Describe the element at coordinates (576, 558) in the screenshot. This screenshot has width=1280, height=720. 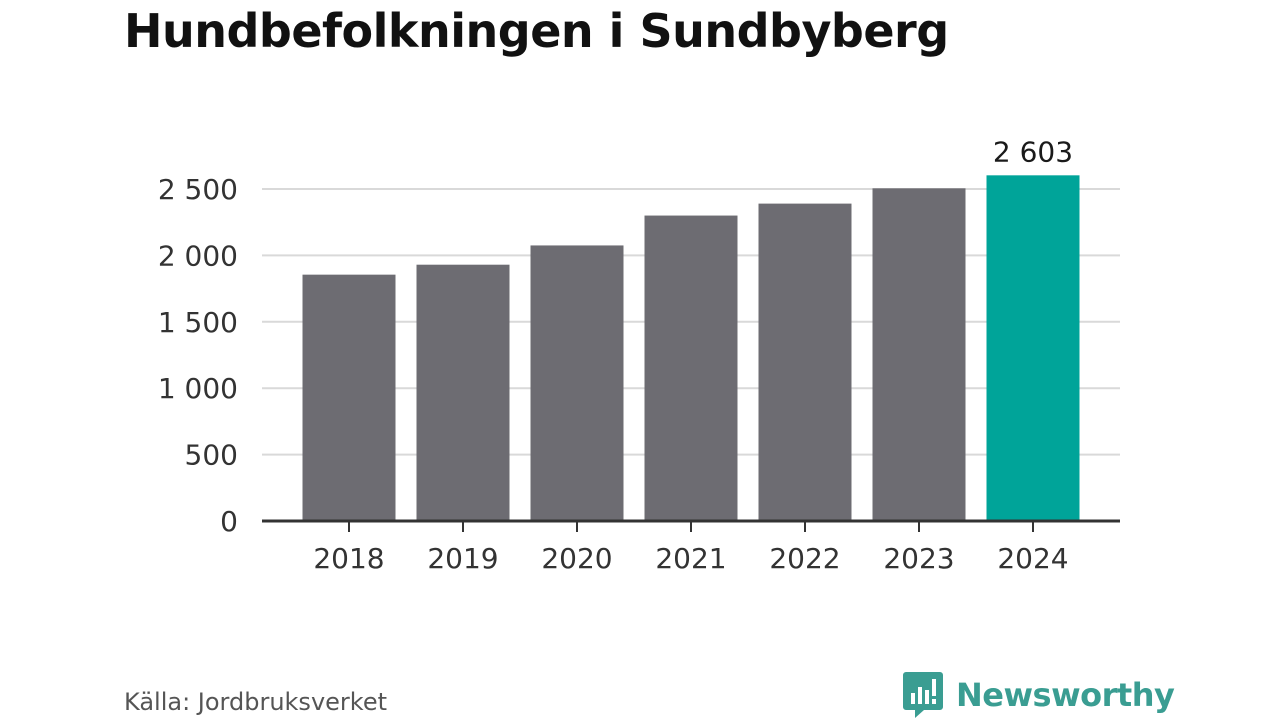
I see `x-tick-label: 2020` at that location.